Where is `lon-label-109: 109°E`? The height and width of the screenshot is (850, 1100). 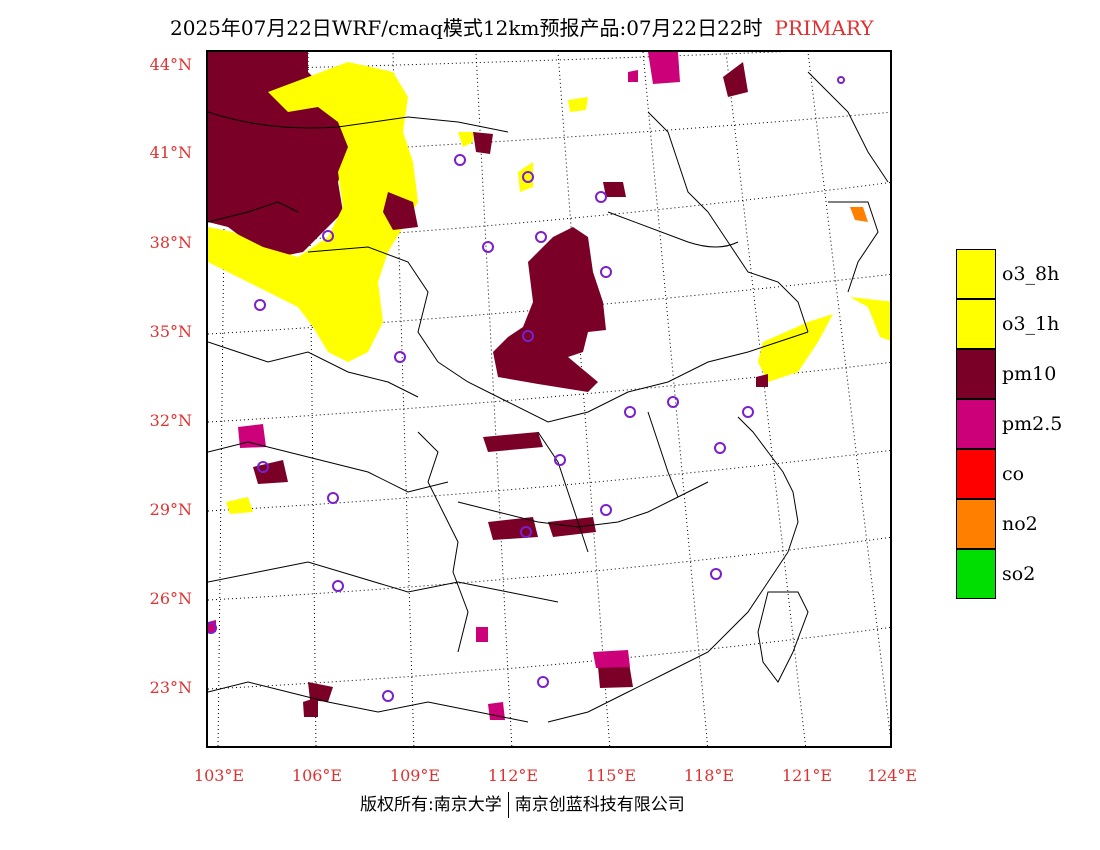 lon-label-109: 109°E is located at coordinates (415, 775).